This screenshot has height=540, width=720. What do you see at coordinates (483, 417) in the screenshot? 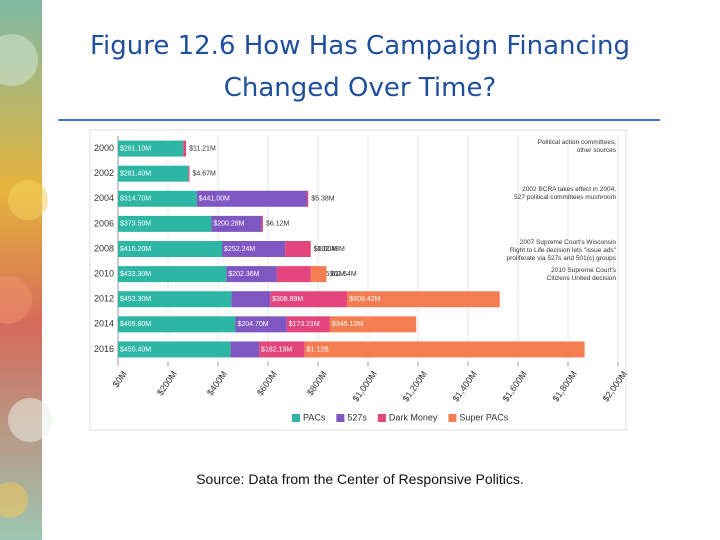
I see `legend-label: Super PACs` at bounding box center [483, 417].